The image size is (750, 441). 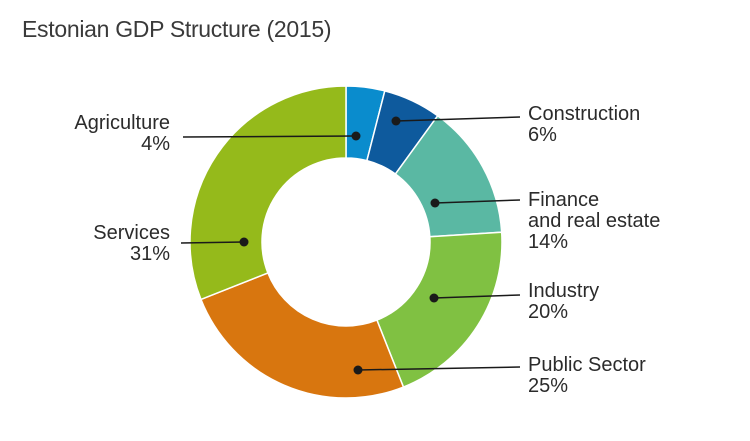 What do you see at coordinates (594, 210) in the screenshot?
I see `segment-label-finance: Finance and real estate` at bounding box center [594, 210].